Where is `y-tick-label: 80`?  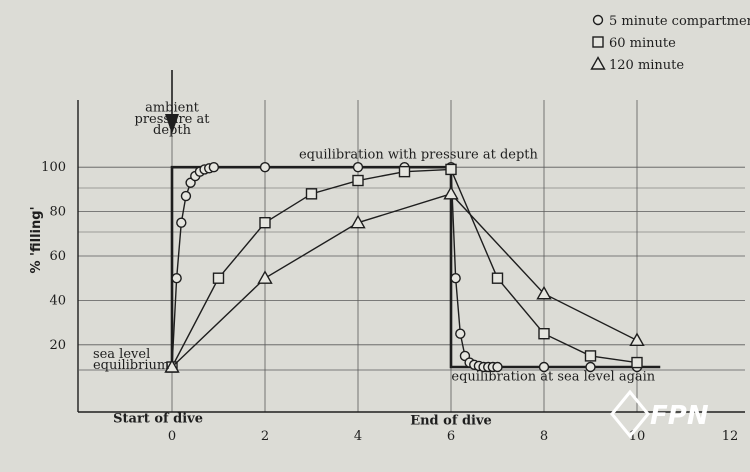 y-tick-label: 80 is located at coordinates (57, 212).